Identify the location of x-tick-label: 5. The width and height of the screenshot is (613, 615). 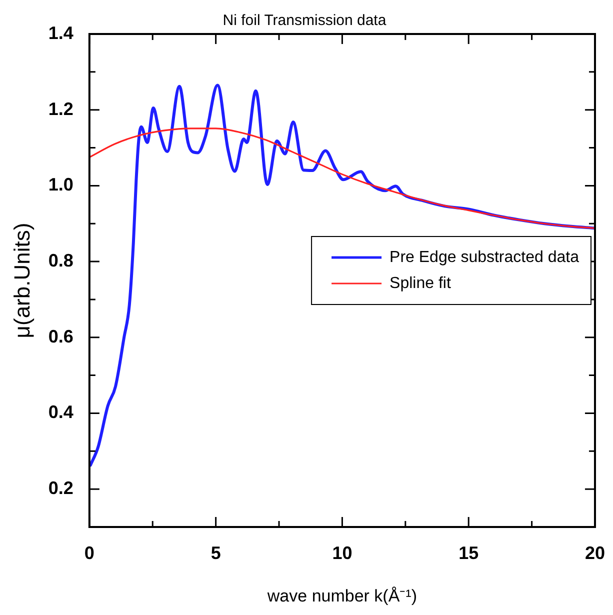
(215, 552).